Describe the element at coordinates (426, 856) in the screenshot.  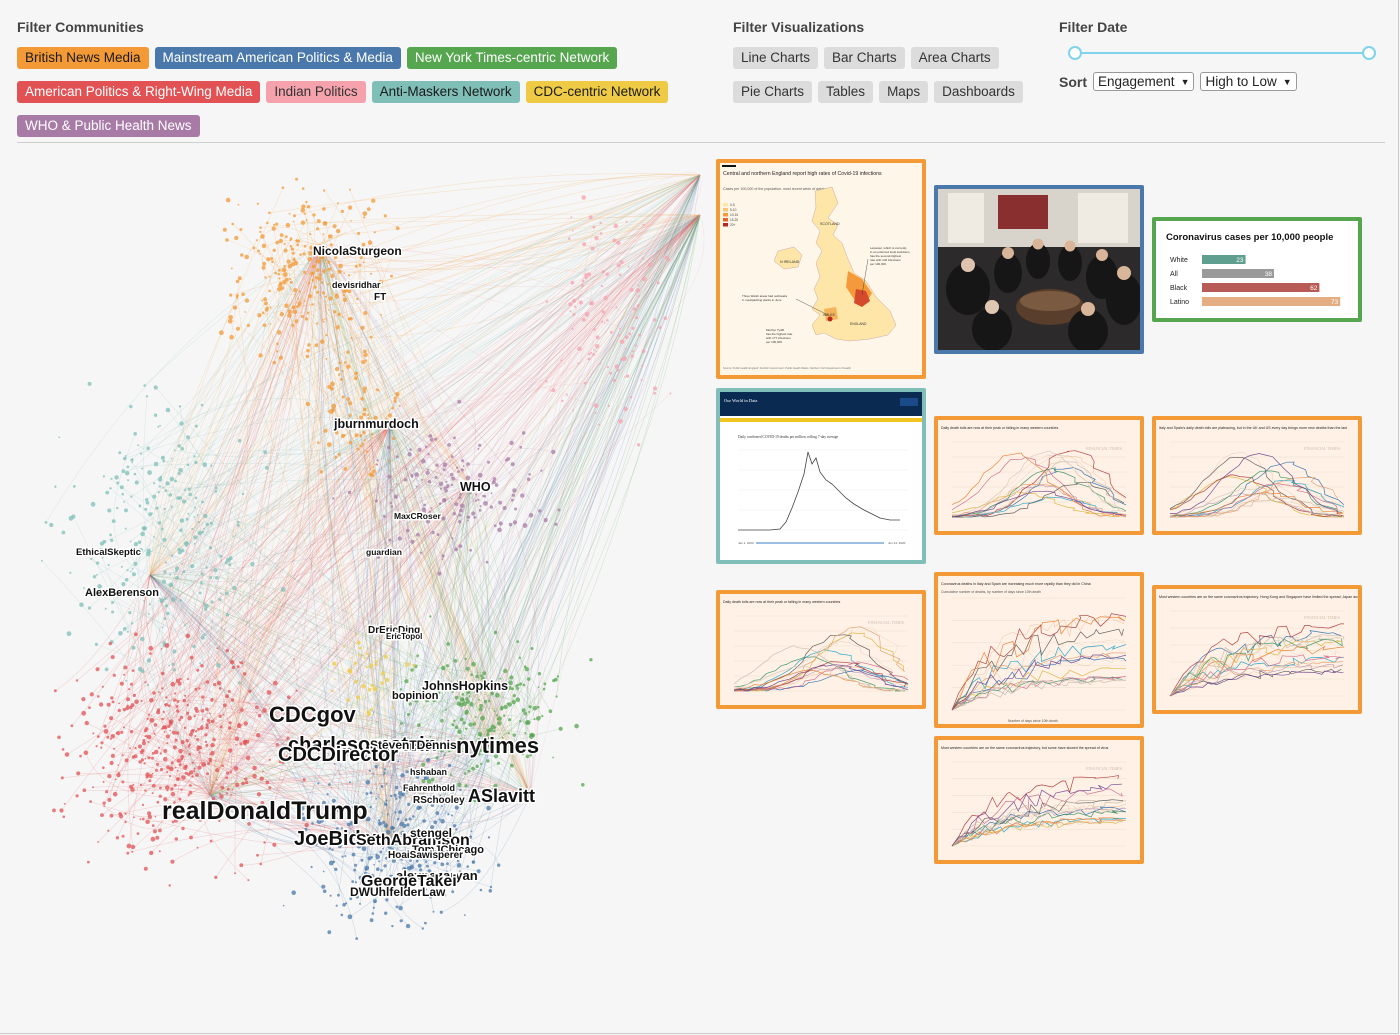
I see `node-label: HoaiSawisperer` at that location.